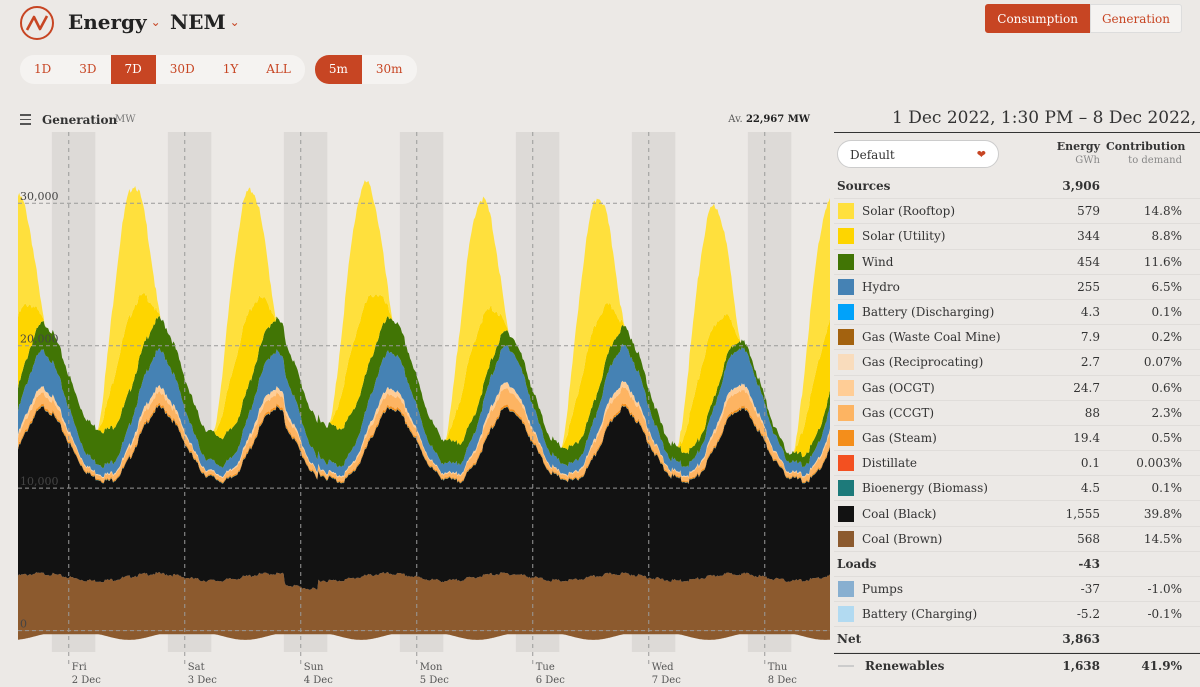  What do you see at coordinates (1017, 464) in the screenshot?
I see `table-row: Distillate 0.1 0.003%` at bounding box center [1017, 464].